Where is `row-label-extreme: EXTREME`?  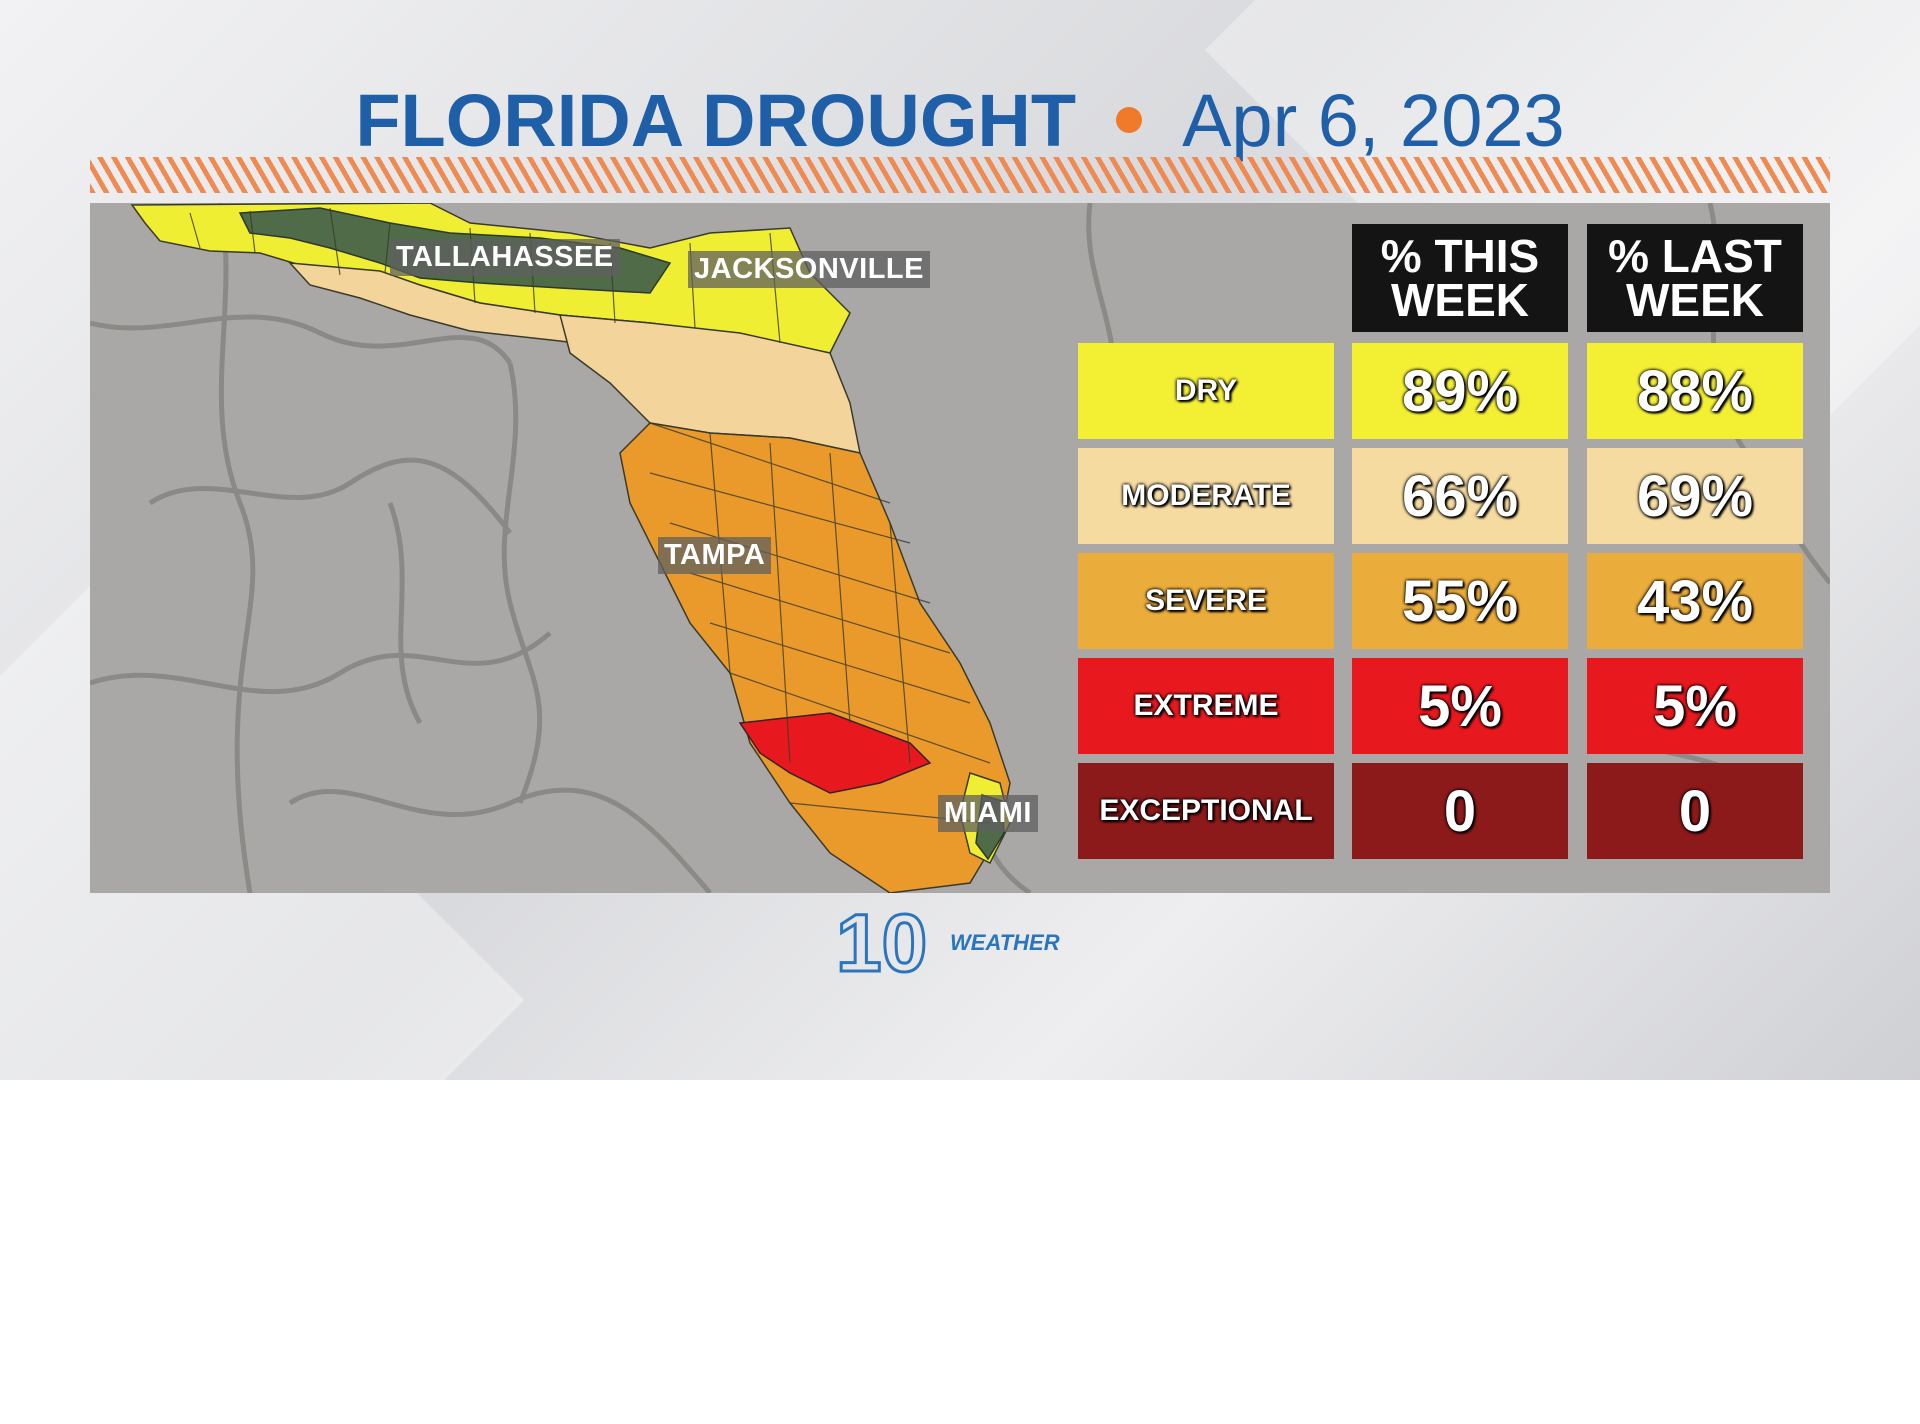
row-label-extreme: EXTREME is located at coordinates (1206, 706).